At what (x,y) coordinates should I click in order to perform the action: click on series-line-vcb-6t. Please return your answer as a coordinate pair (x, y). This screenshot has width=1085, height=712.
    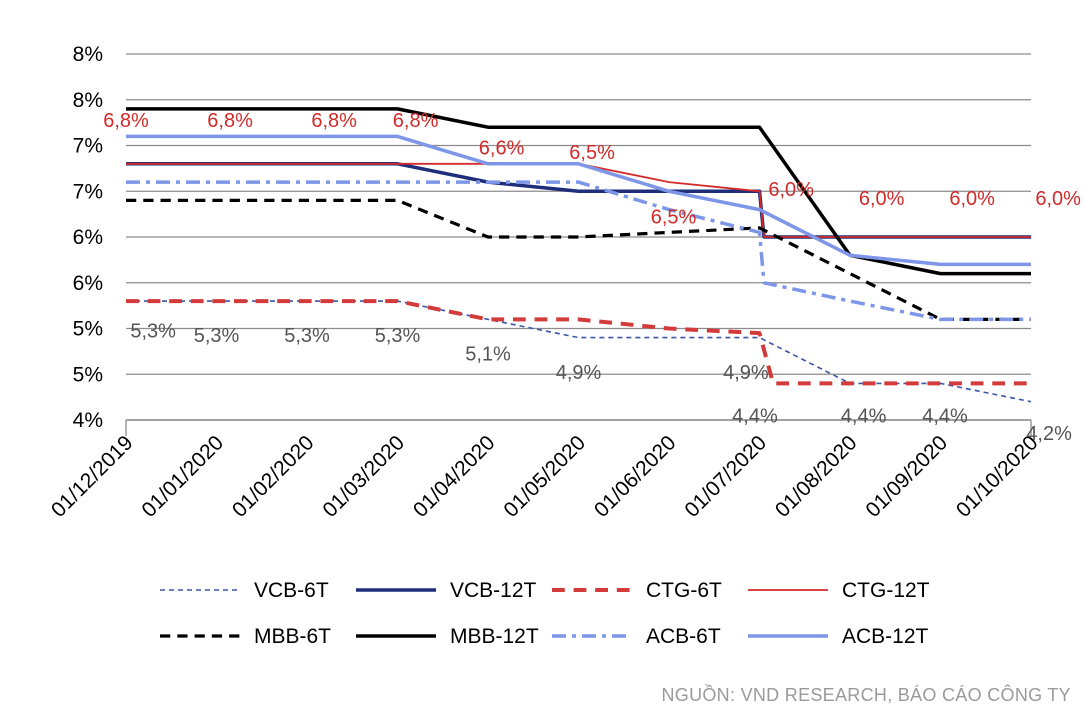
    Looking at the image, I should click on (579, 351).